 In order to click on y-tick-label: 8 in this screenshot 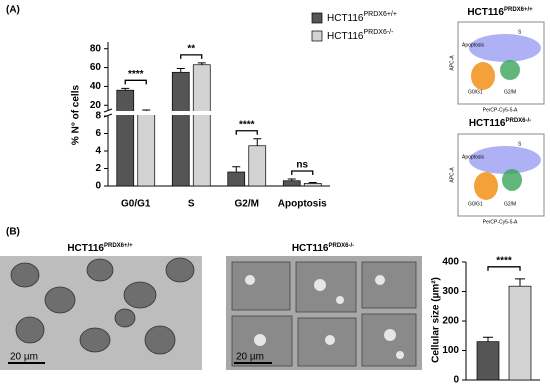, I will do `click(98, 116)`.